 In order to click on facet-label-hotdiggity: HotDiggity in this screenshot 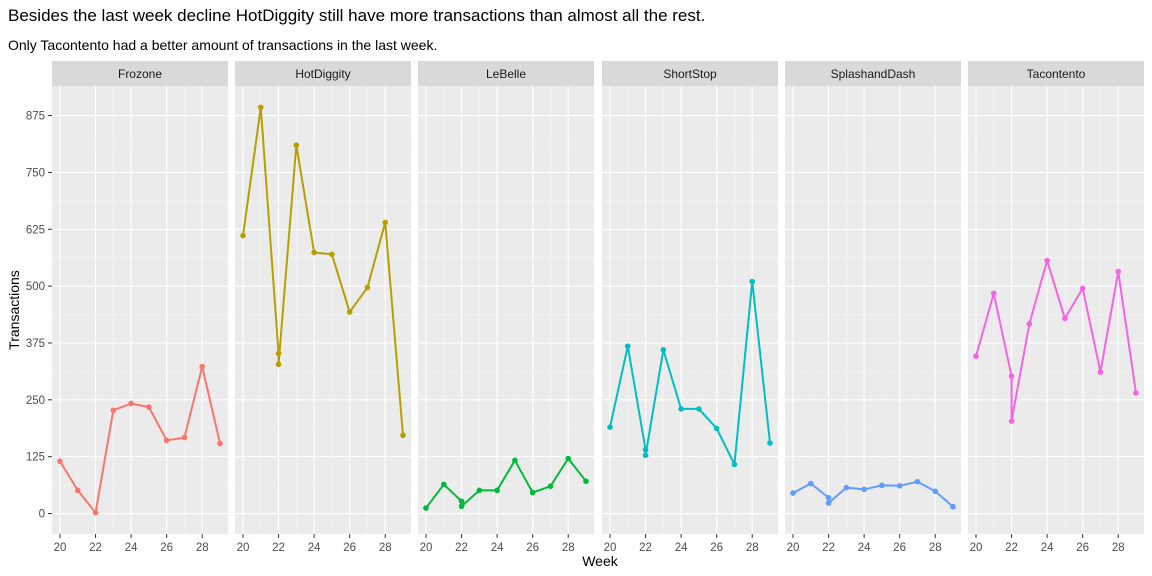, I will do `click(322, 74)`.